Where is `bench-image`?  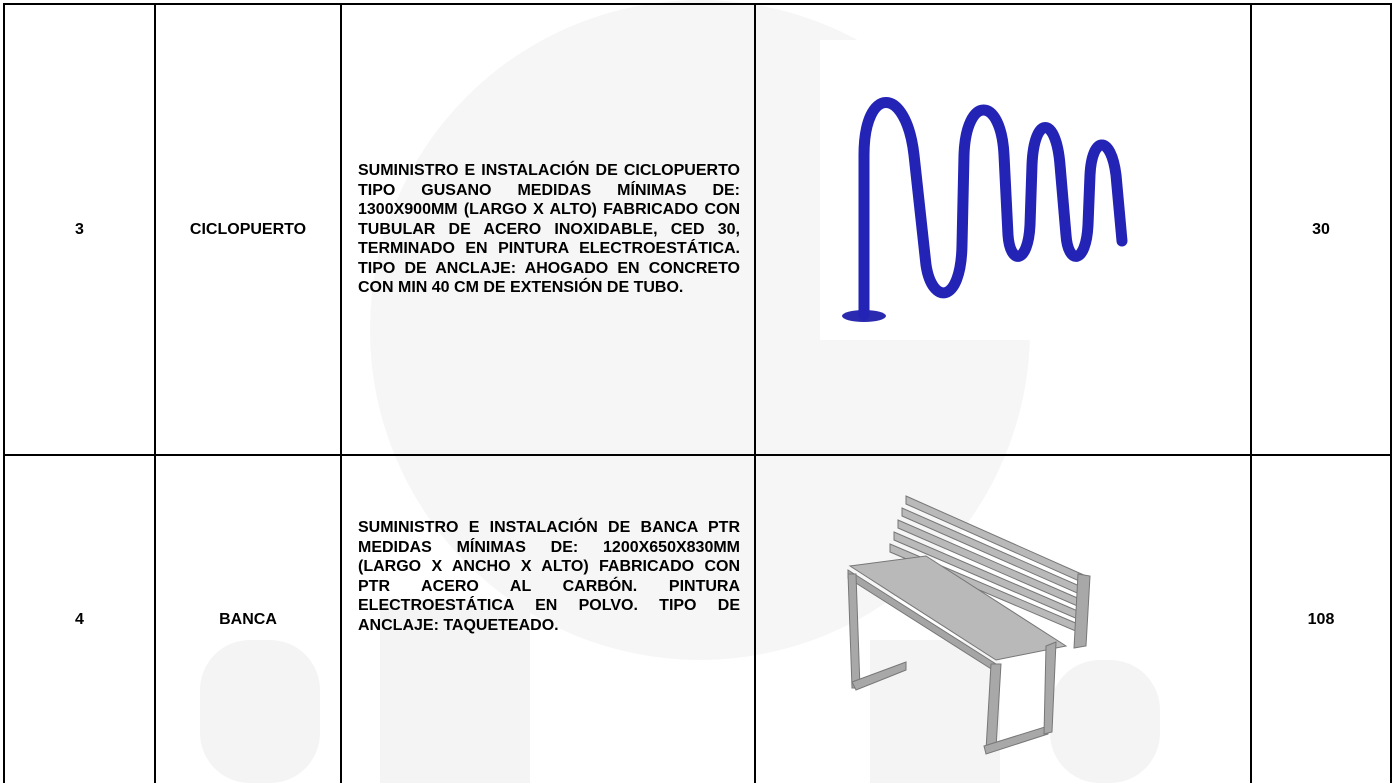 bench-image is located at coordinates (969, 625).